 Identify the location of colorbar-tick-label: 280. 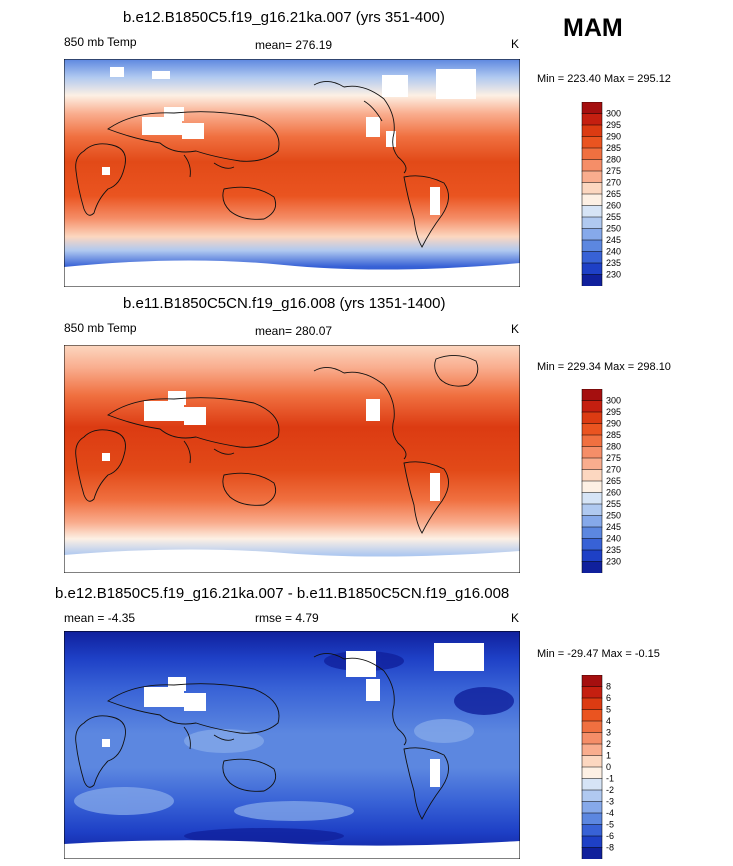
(613, 160).